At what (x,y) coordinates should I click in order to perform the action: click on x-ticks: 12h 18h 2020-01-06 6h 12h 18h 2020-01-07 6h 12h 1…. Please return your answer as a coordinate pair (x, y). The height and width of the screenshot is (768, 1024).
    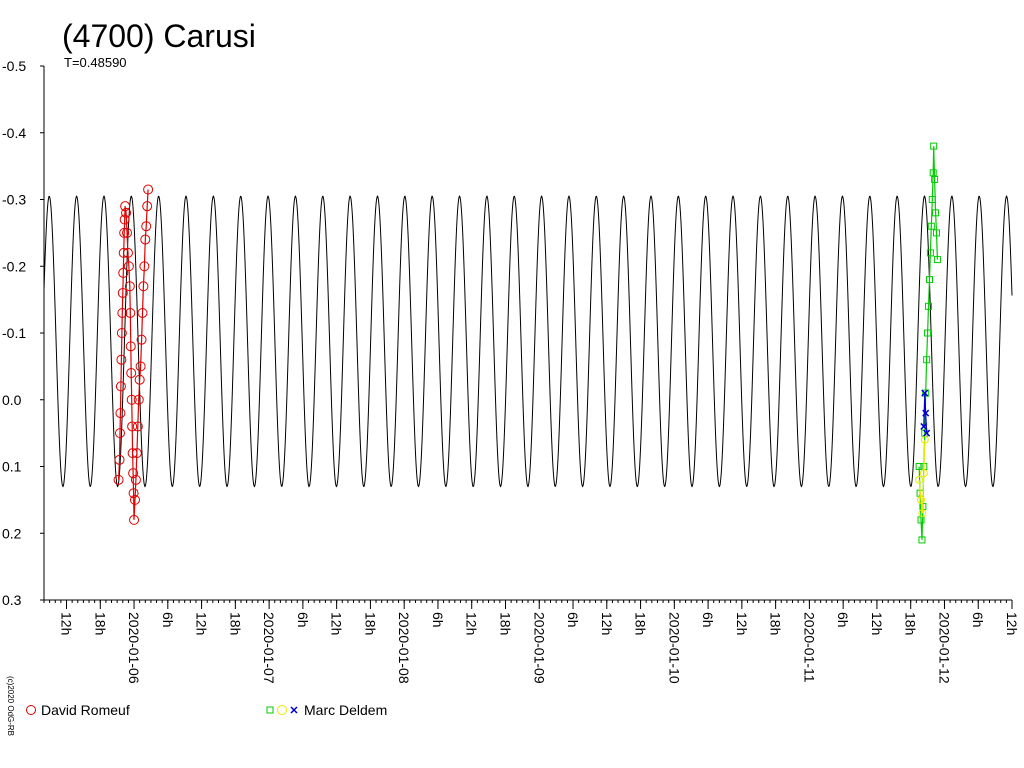
    Looking at the image, I should click on (531, 642).